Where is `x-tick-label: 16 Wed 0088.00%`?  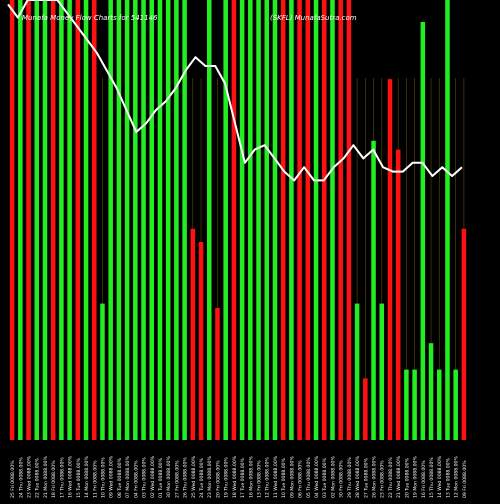 x-tick-label: 16 Wed 0088.00% is located at coordinates (71, 476).